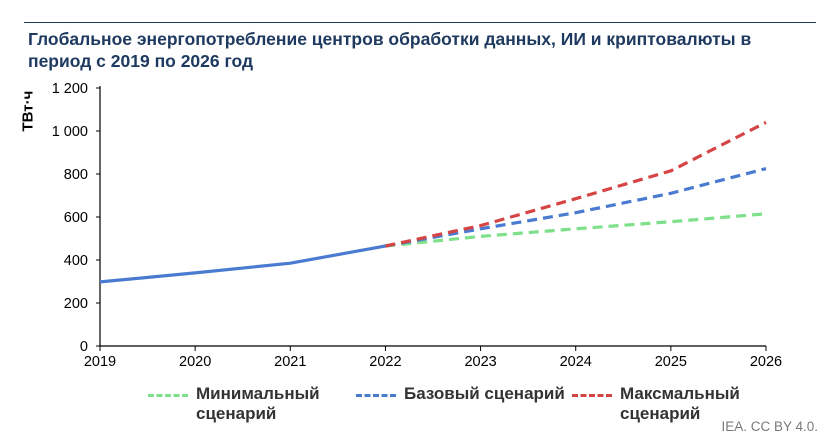  What do you see at coordinates (76, 304) in the screenshot?
I see `y-tick-label: 200` at bounding box center [76, 304].